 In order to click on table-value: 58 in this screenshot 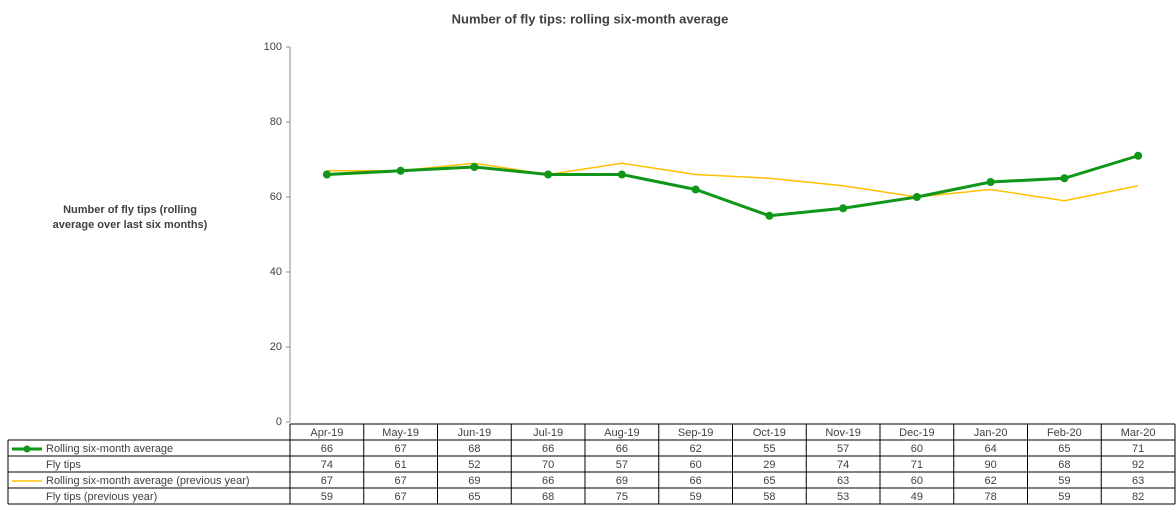, I will do `click(769, 497)`.